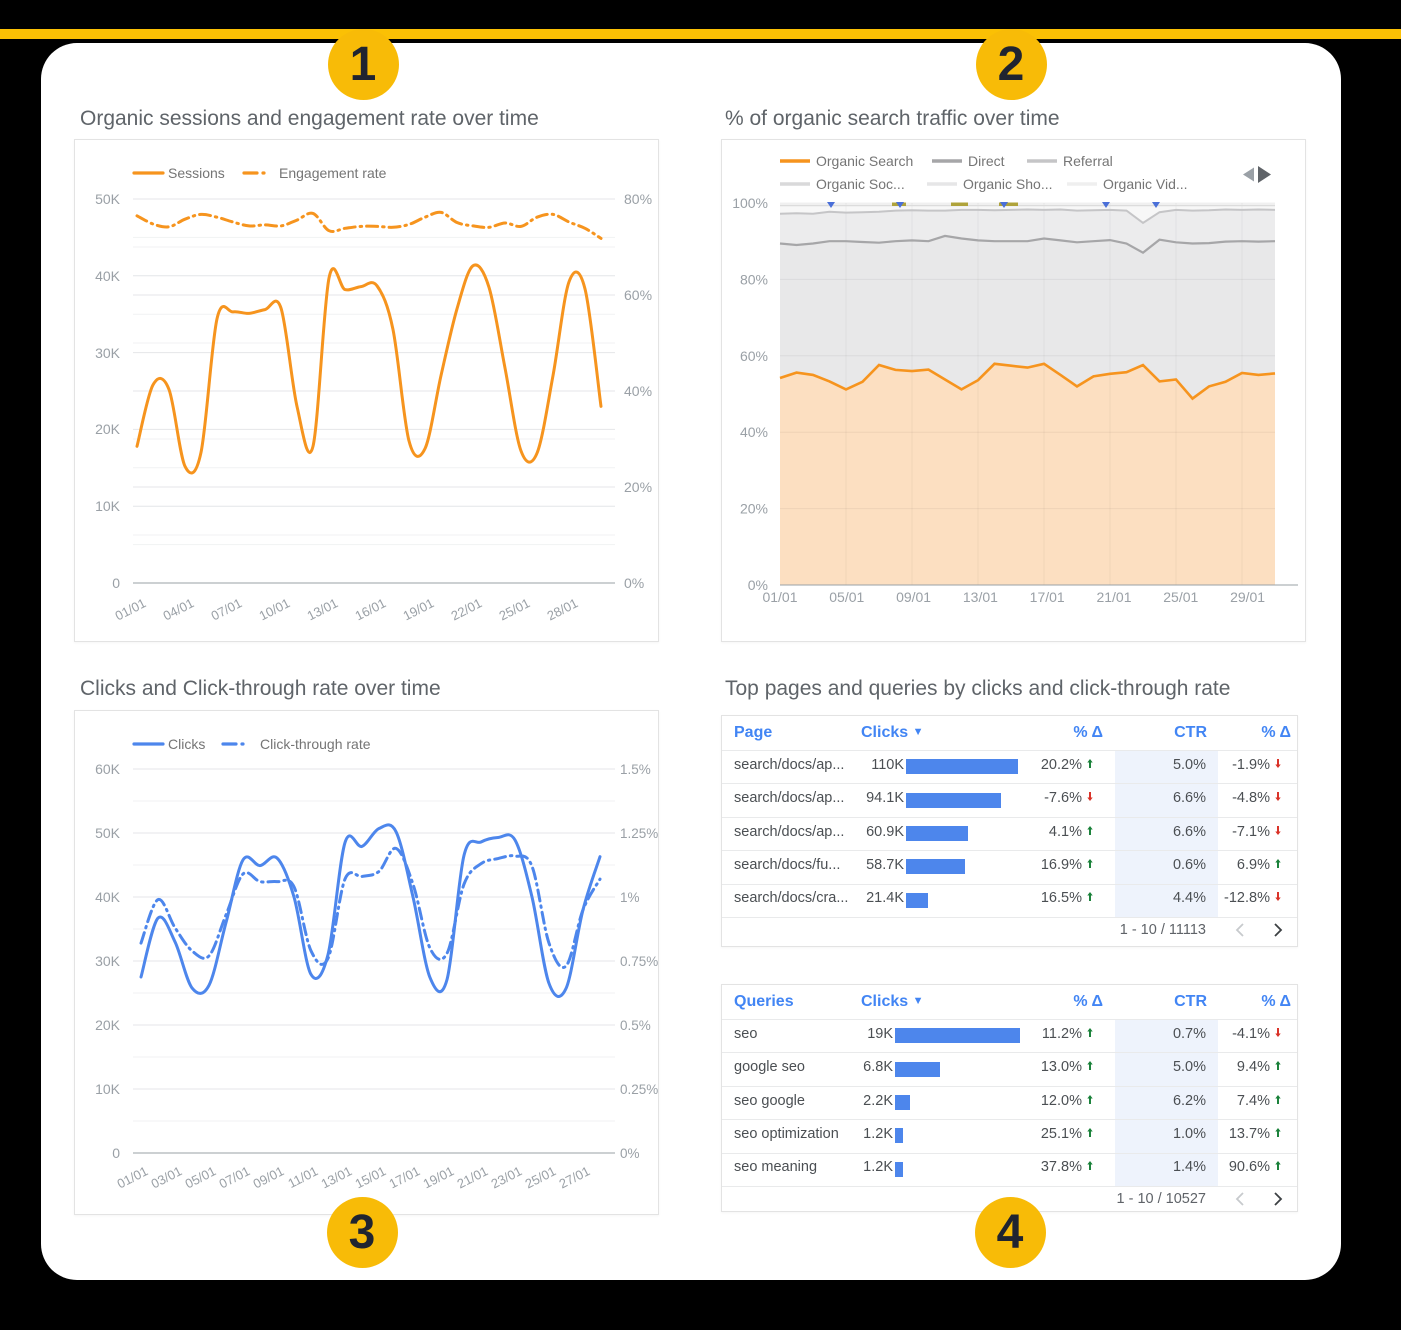  What do you see at coordinates (333, 173) in the screenshot?
I see `svg-text: Engagement rate` at bounding box center [333, 173].